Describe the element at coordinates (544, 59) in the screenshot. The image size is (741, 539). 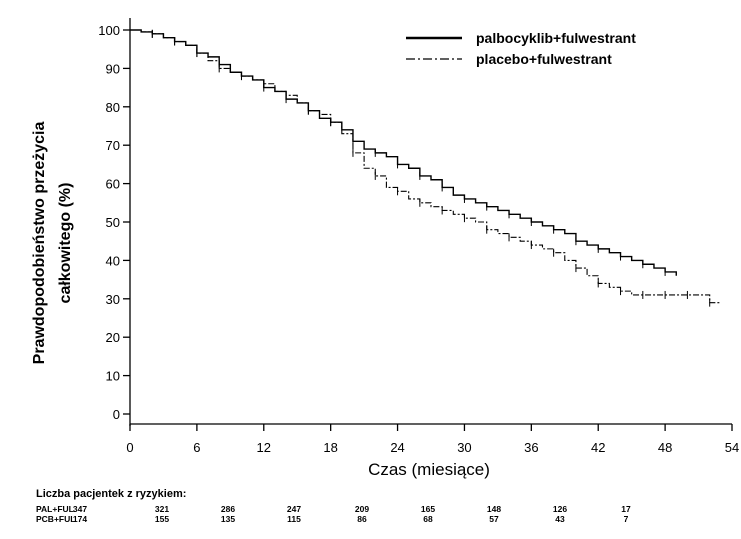
I see `legend-label: placebo+fulwestrant` at that location.